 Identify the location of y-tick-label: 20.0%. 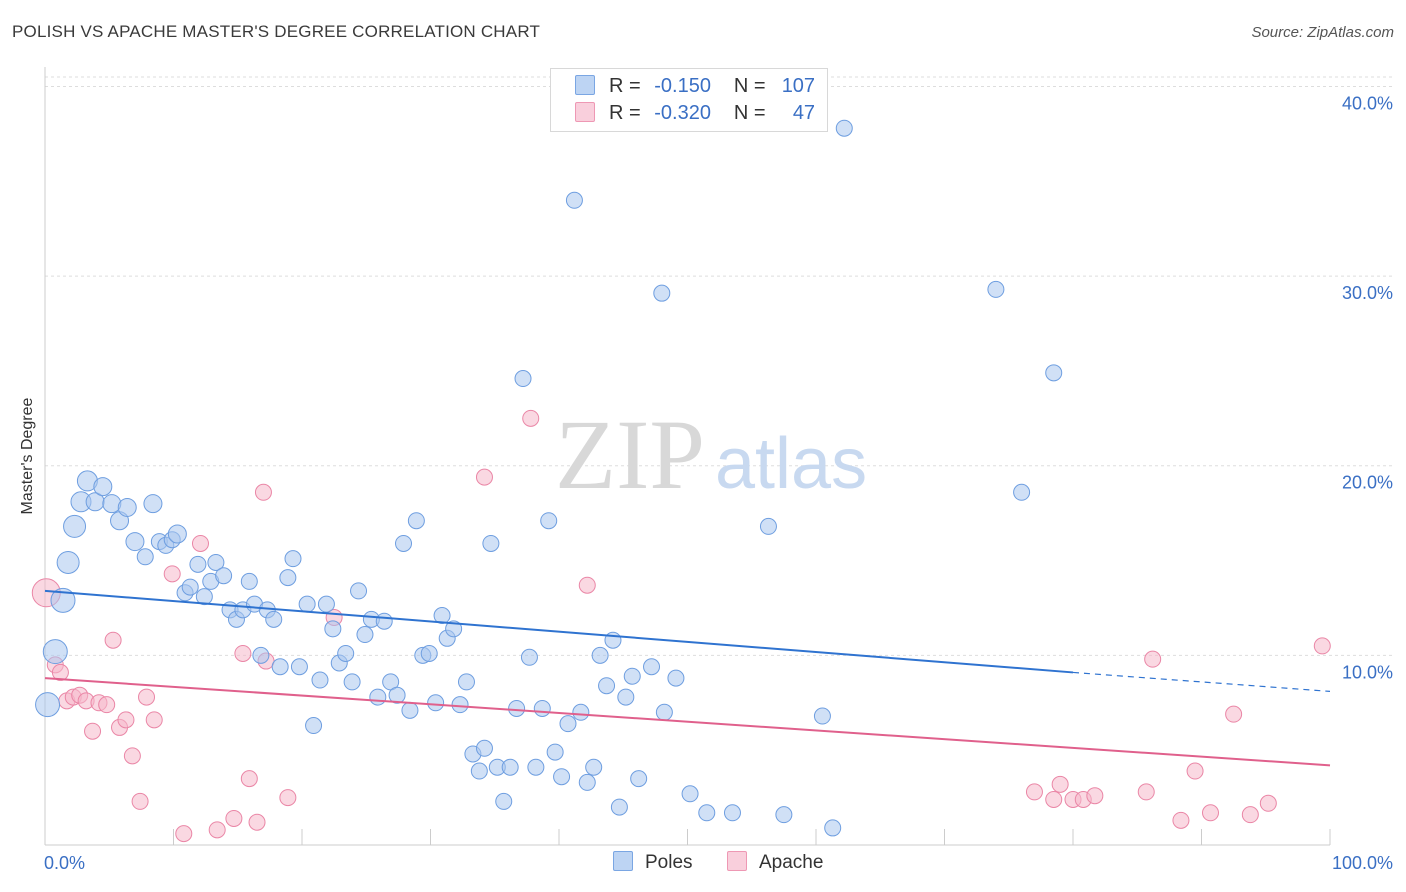
(1367, 483).